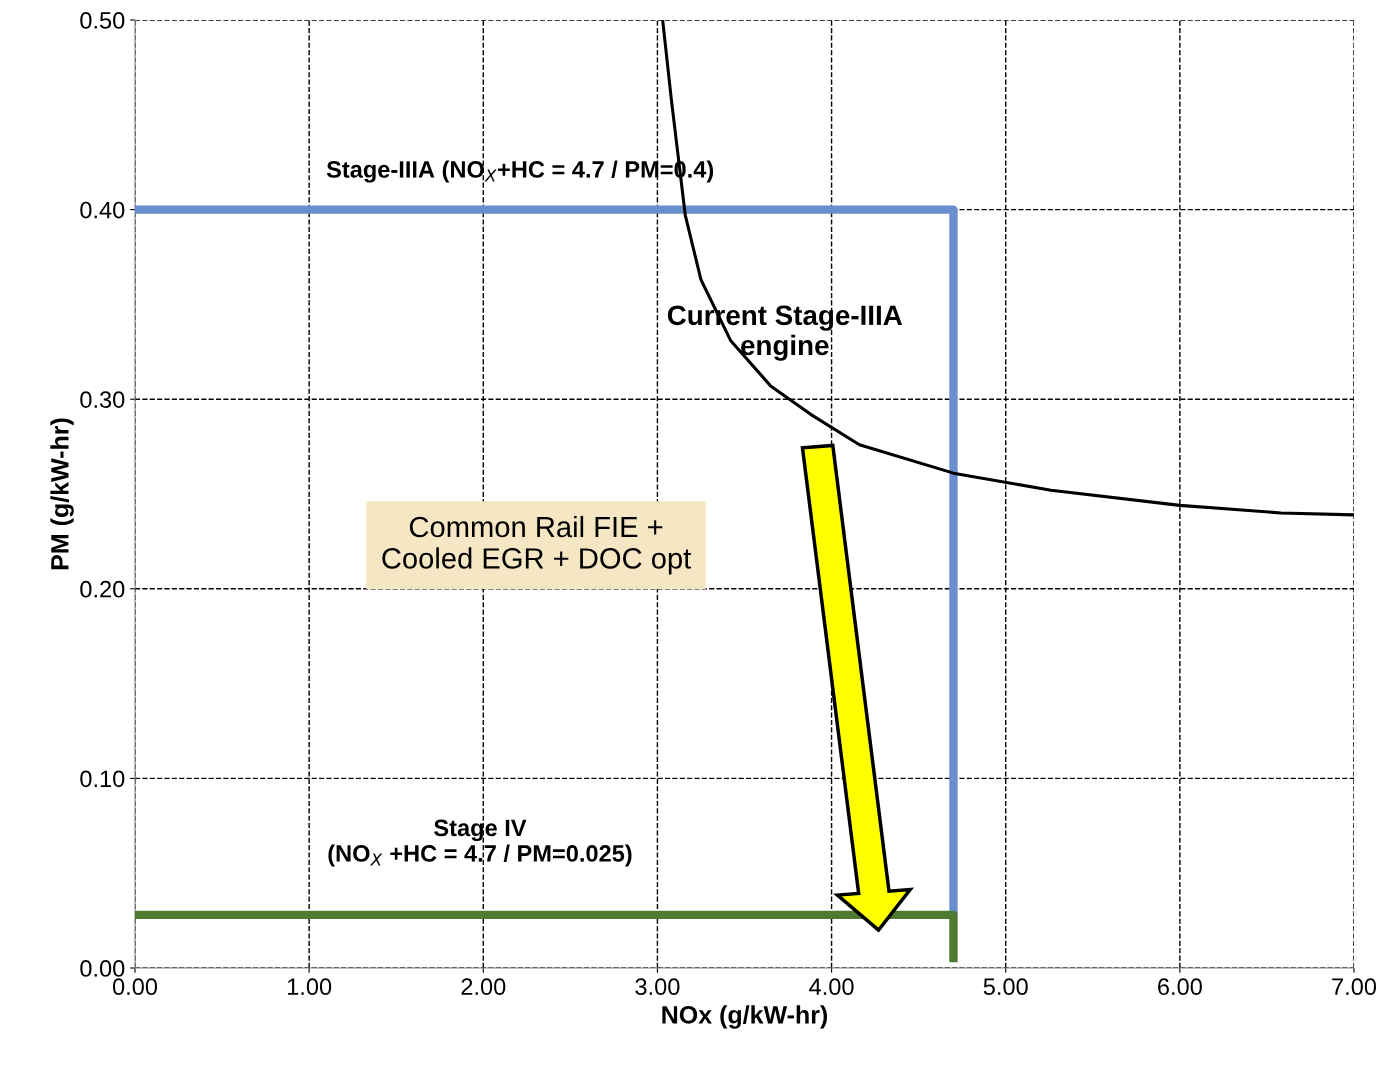 This screenshot has height=1071, width=1383. What do you see at coordinates (483, 987) in the screenshot?
I see `x-tick-label: 2.00` at bounding box center [483, 987].